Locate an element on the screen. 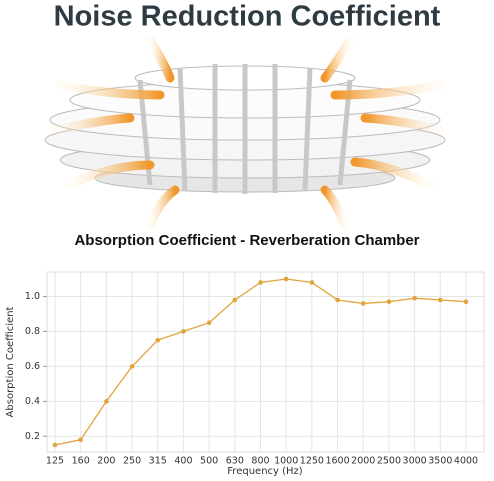 The width and height of the screenshot is (494, 481). y-axis-label: Absorption Coefficient is located at coordinates (10, 361).